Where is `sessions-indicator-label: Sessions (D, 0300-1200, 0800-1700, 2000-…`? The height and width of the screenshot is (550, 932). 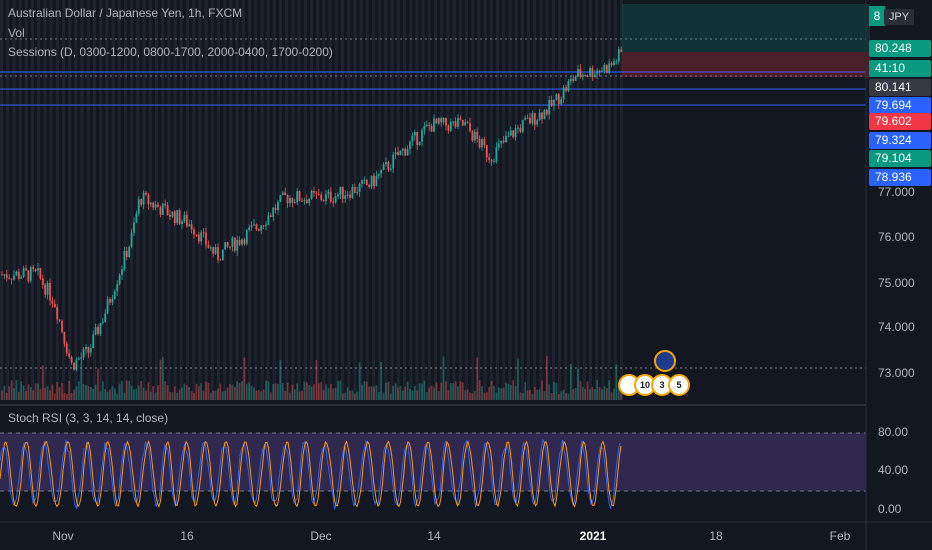
sessions-indicator-label: Sessions (D, 0300-1200, 0800-1700, 2000-… is located at coordinates (170, 52).